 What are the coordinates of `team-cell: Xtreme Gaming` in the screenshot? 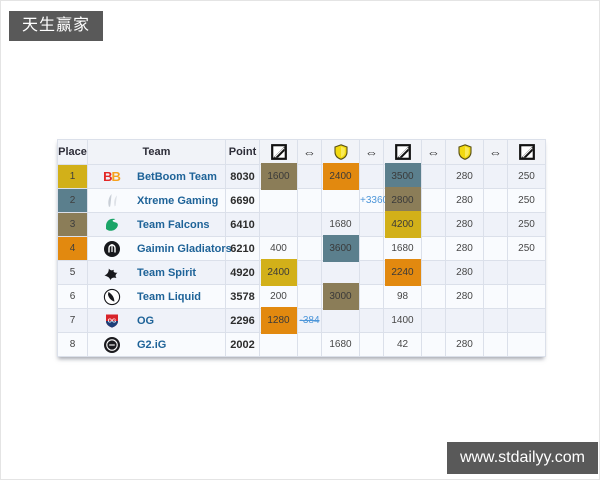 It's located at (156, 200).